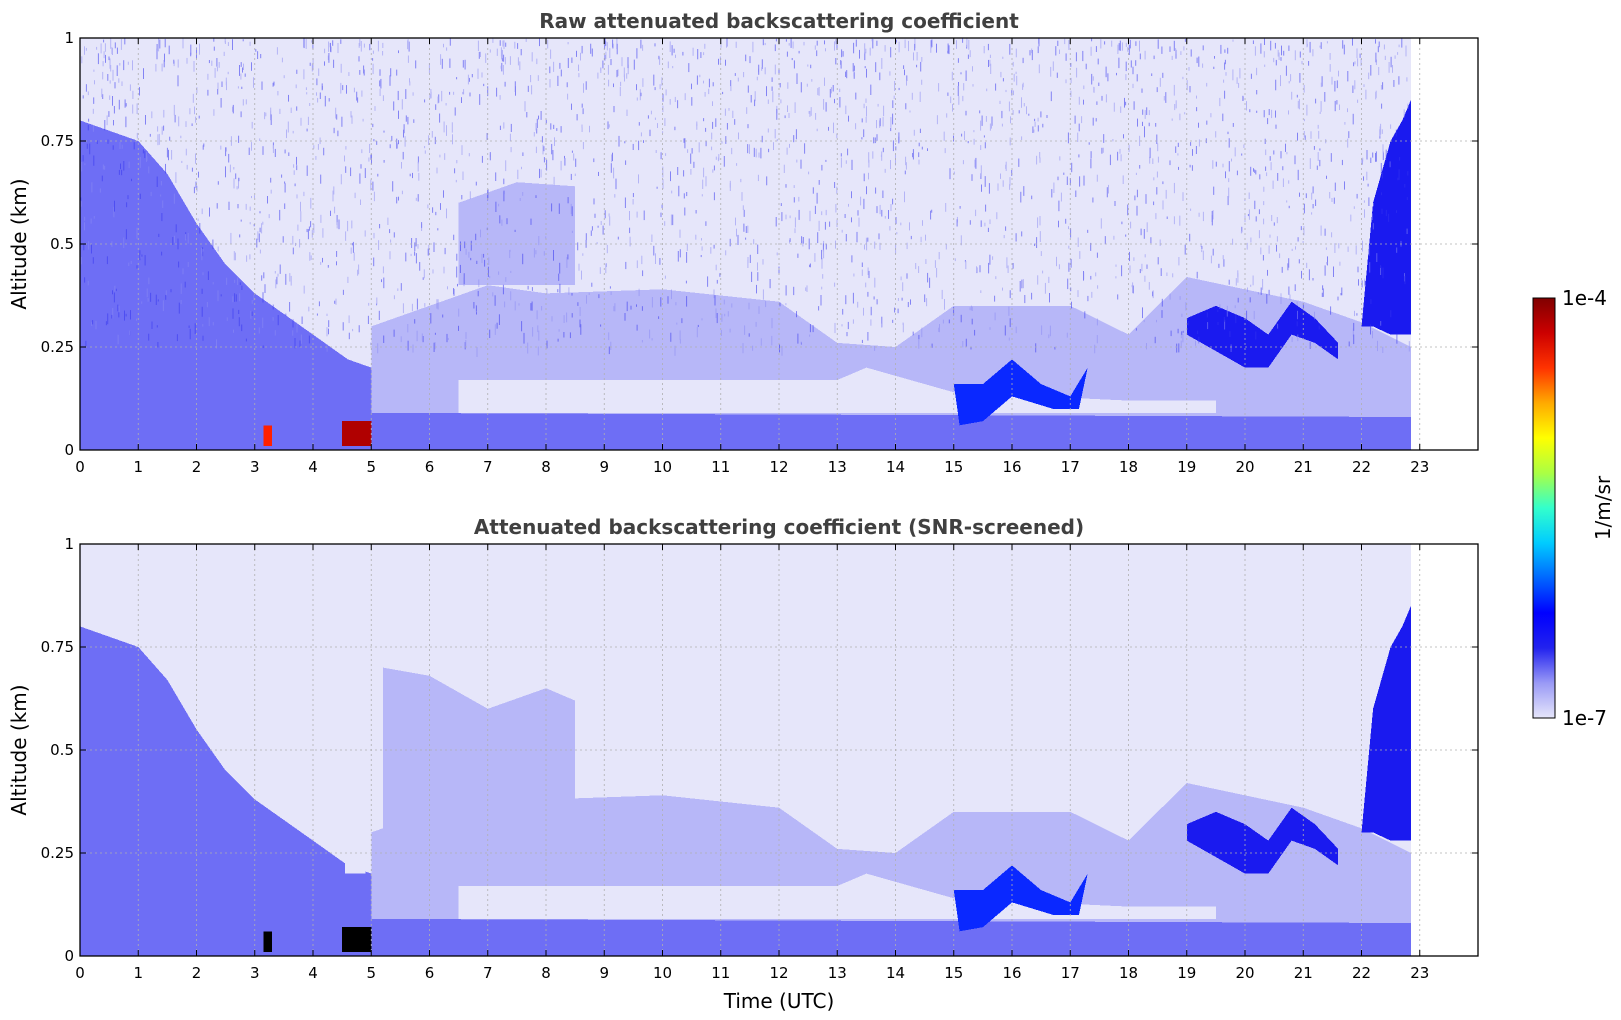 The width and height of the screenshot is (1621, 1020). Describe the element at coordinates (1244, 973) in the screenshot. I see `x-tick-label: 20` at that location.